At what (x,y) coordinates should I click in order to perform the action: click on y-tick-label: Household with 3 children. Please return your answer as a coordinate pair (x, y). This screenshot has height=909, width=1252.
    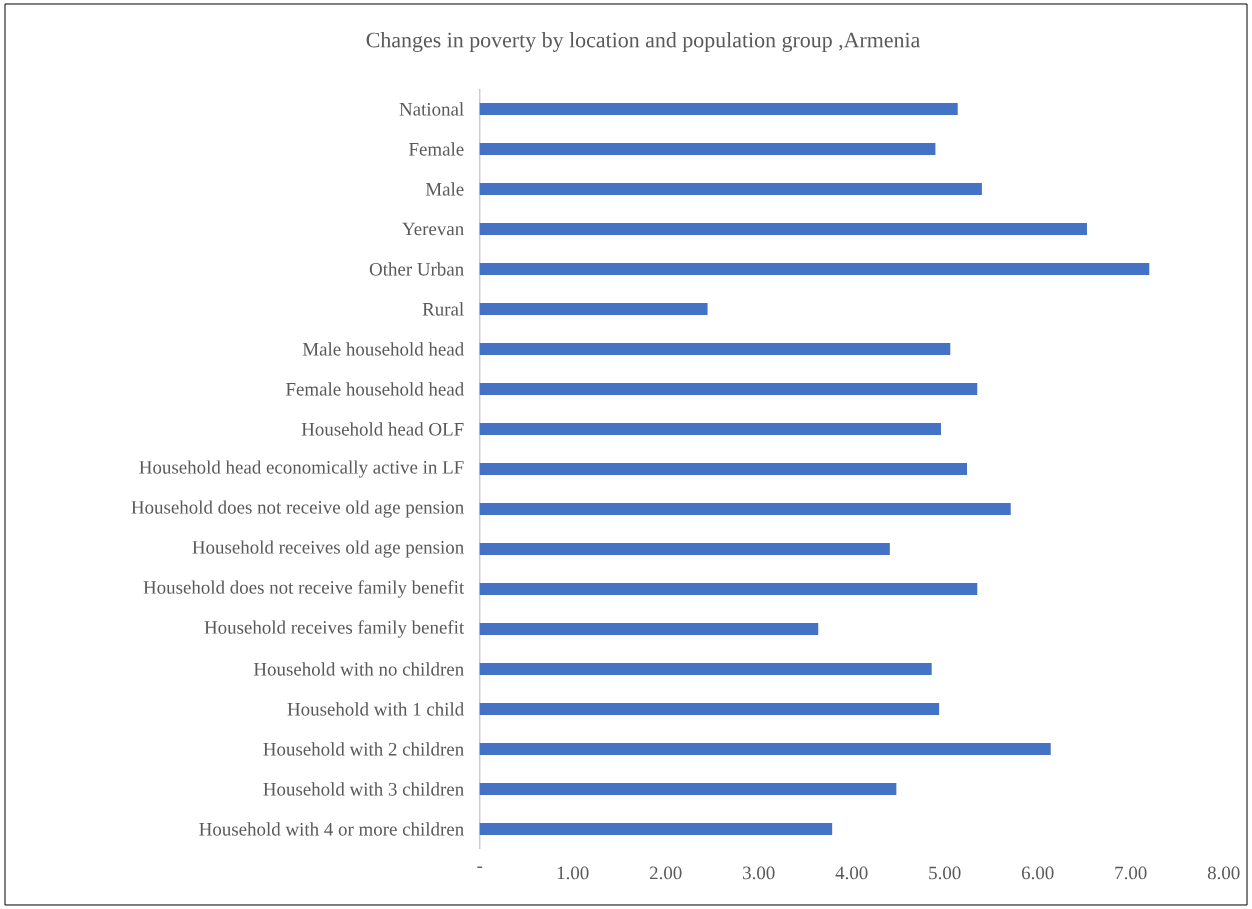
    Looking at the image, I should click on (363, 789).